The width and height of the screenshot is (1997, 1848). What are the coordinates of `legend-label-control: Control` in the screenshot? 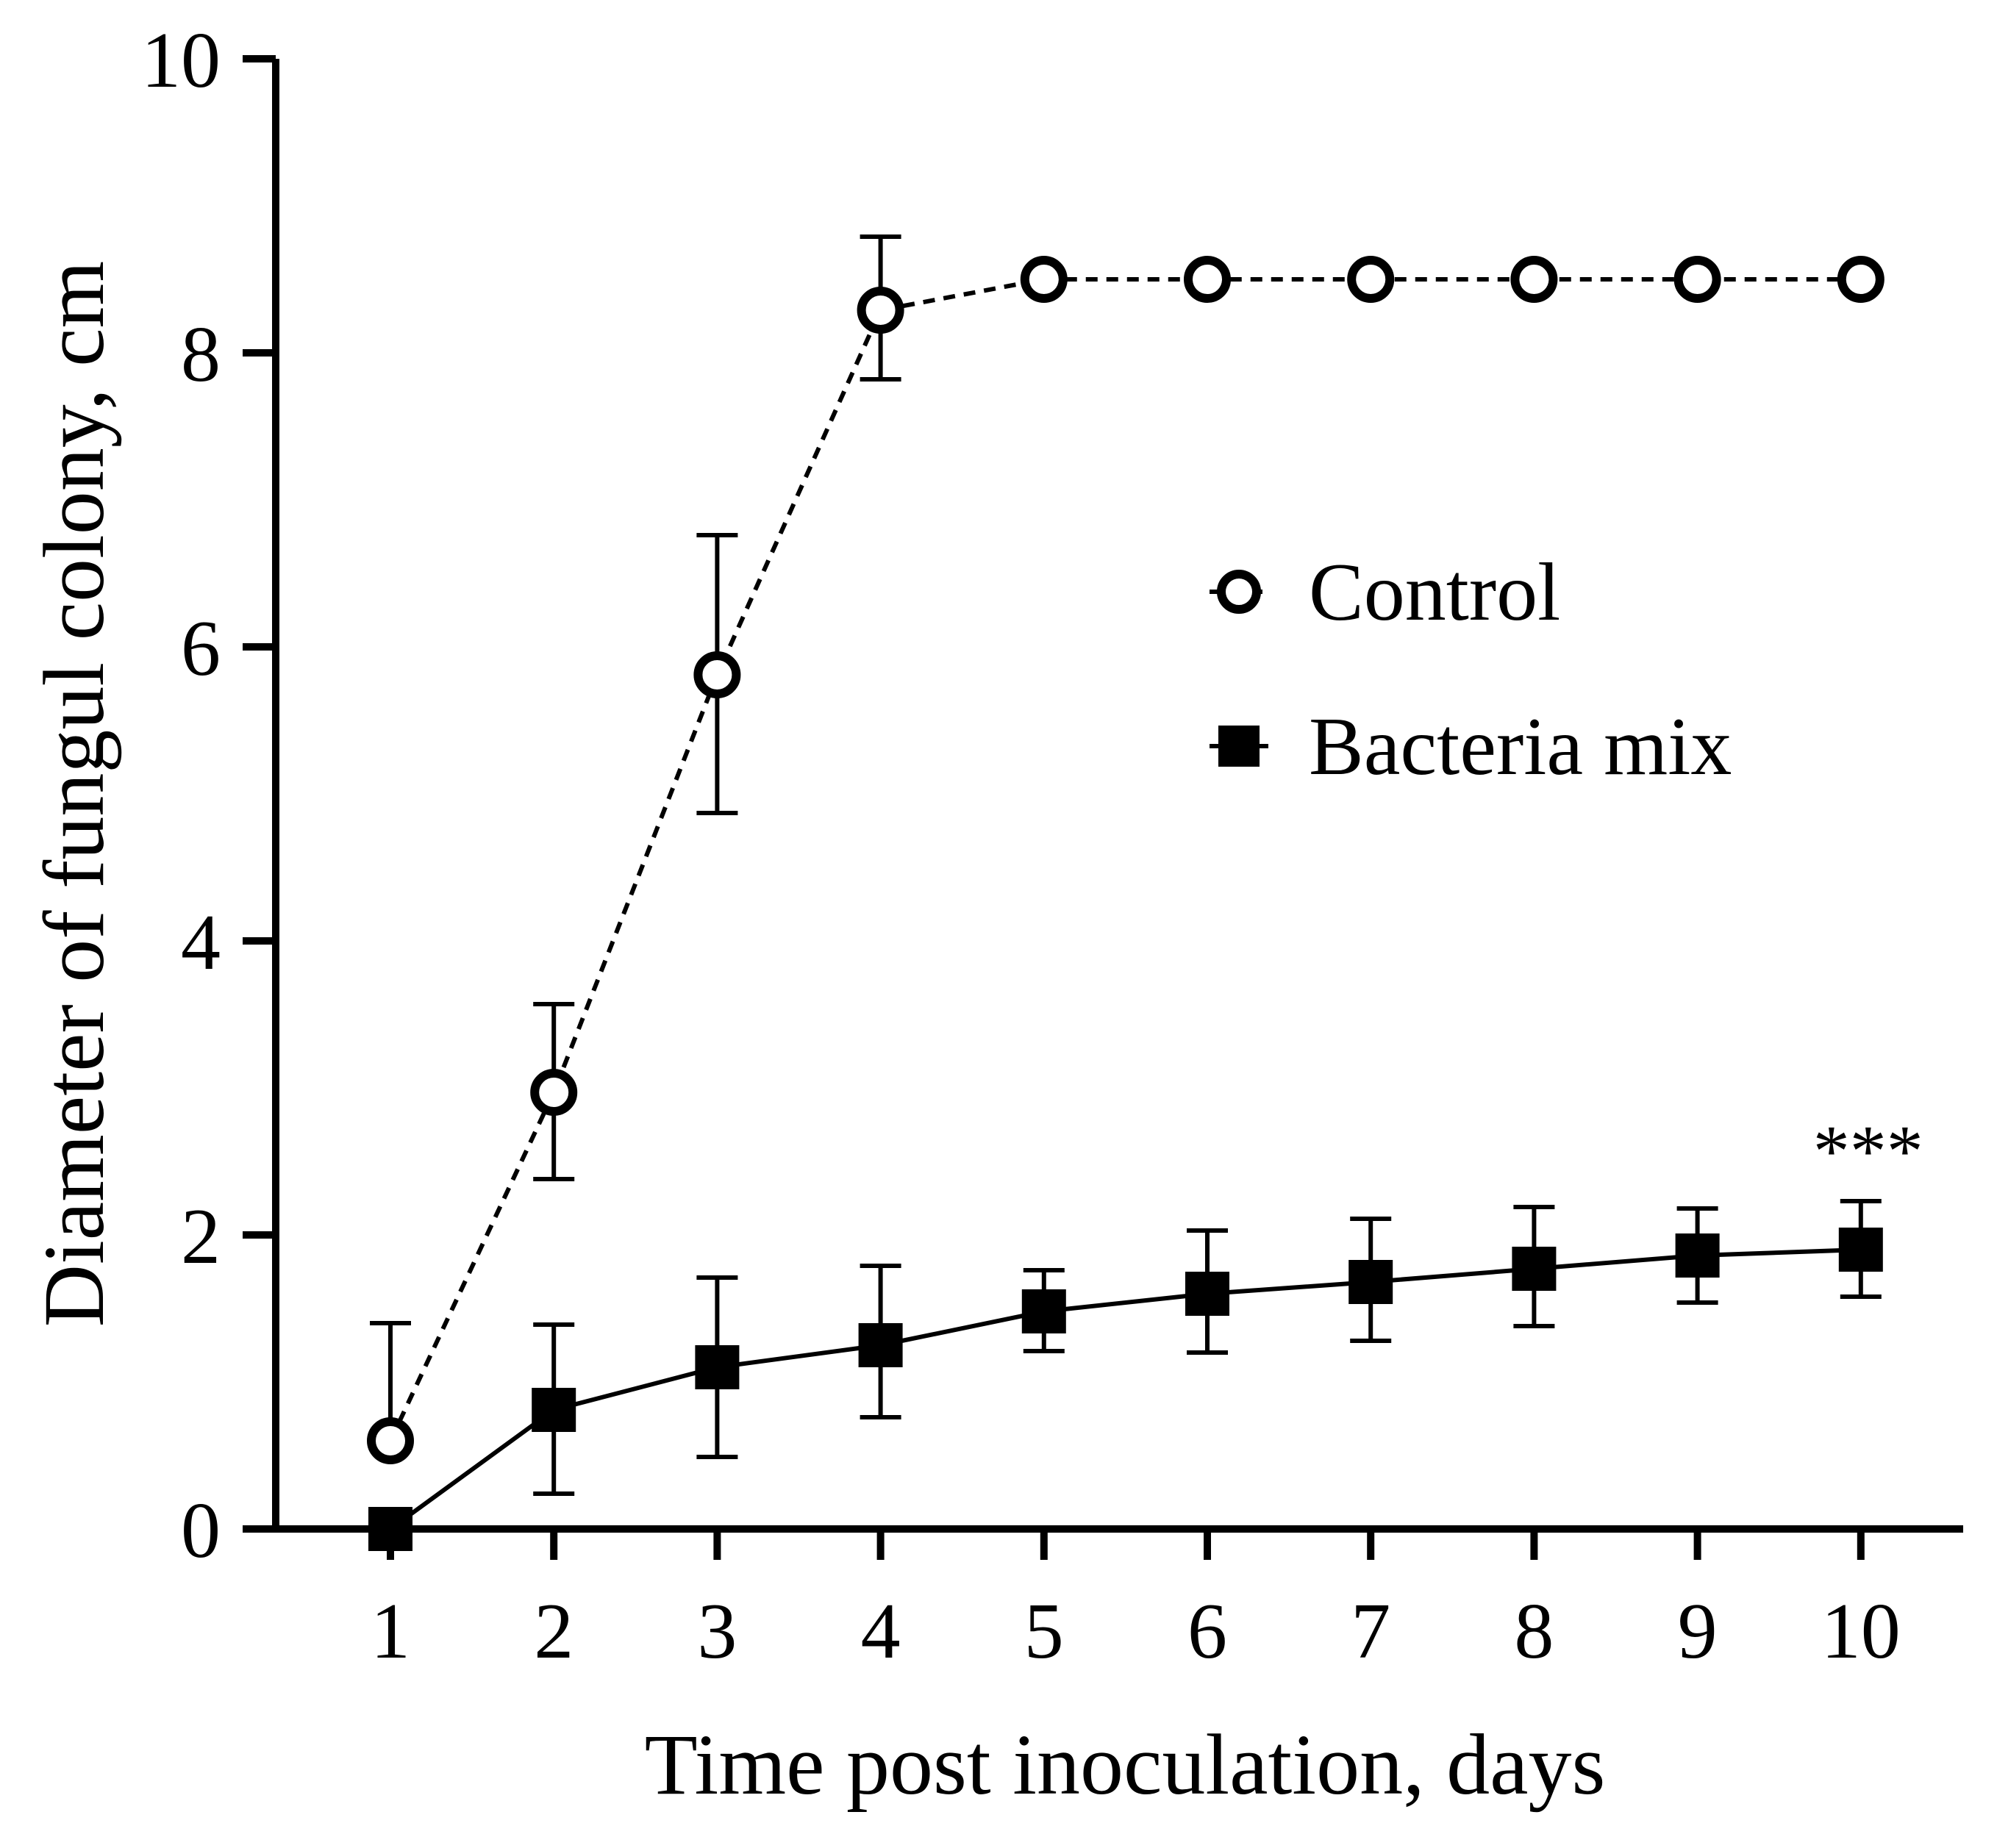 It's located at (1435, 593).